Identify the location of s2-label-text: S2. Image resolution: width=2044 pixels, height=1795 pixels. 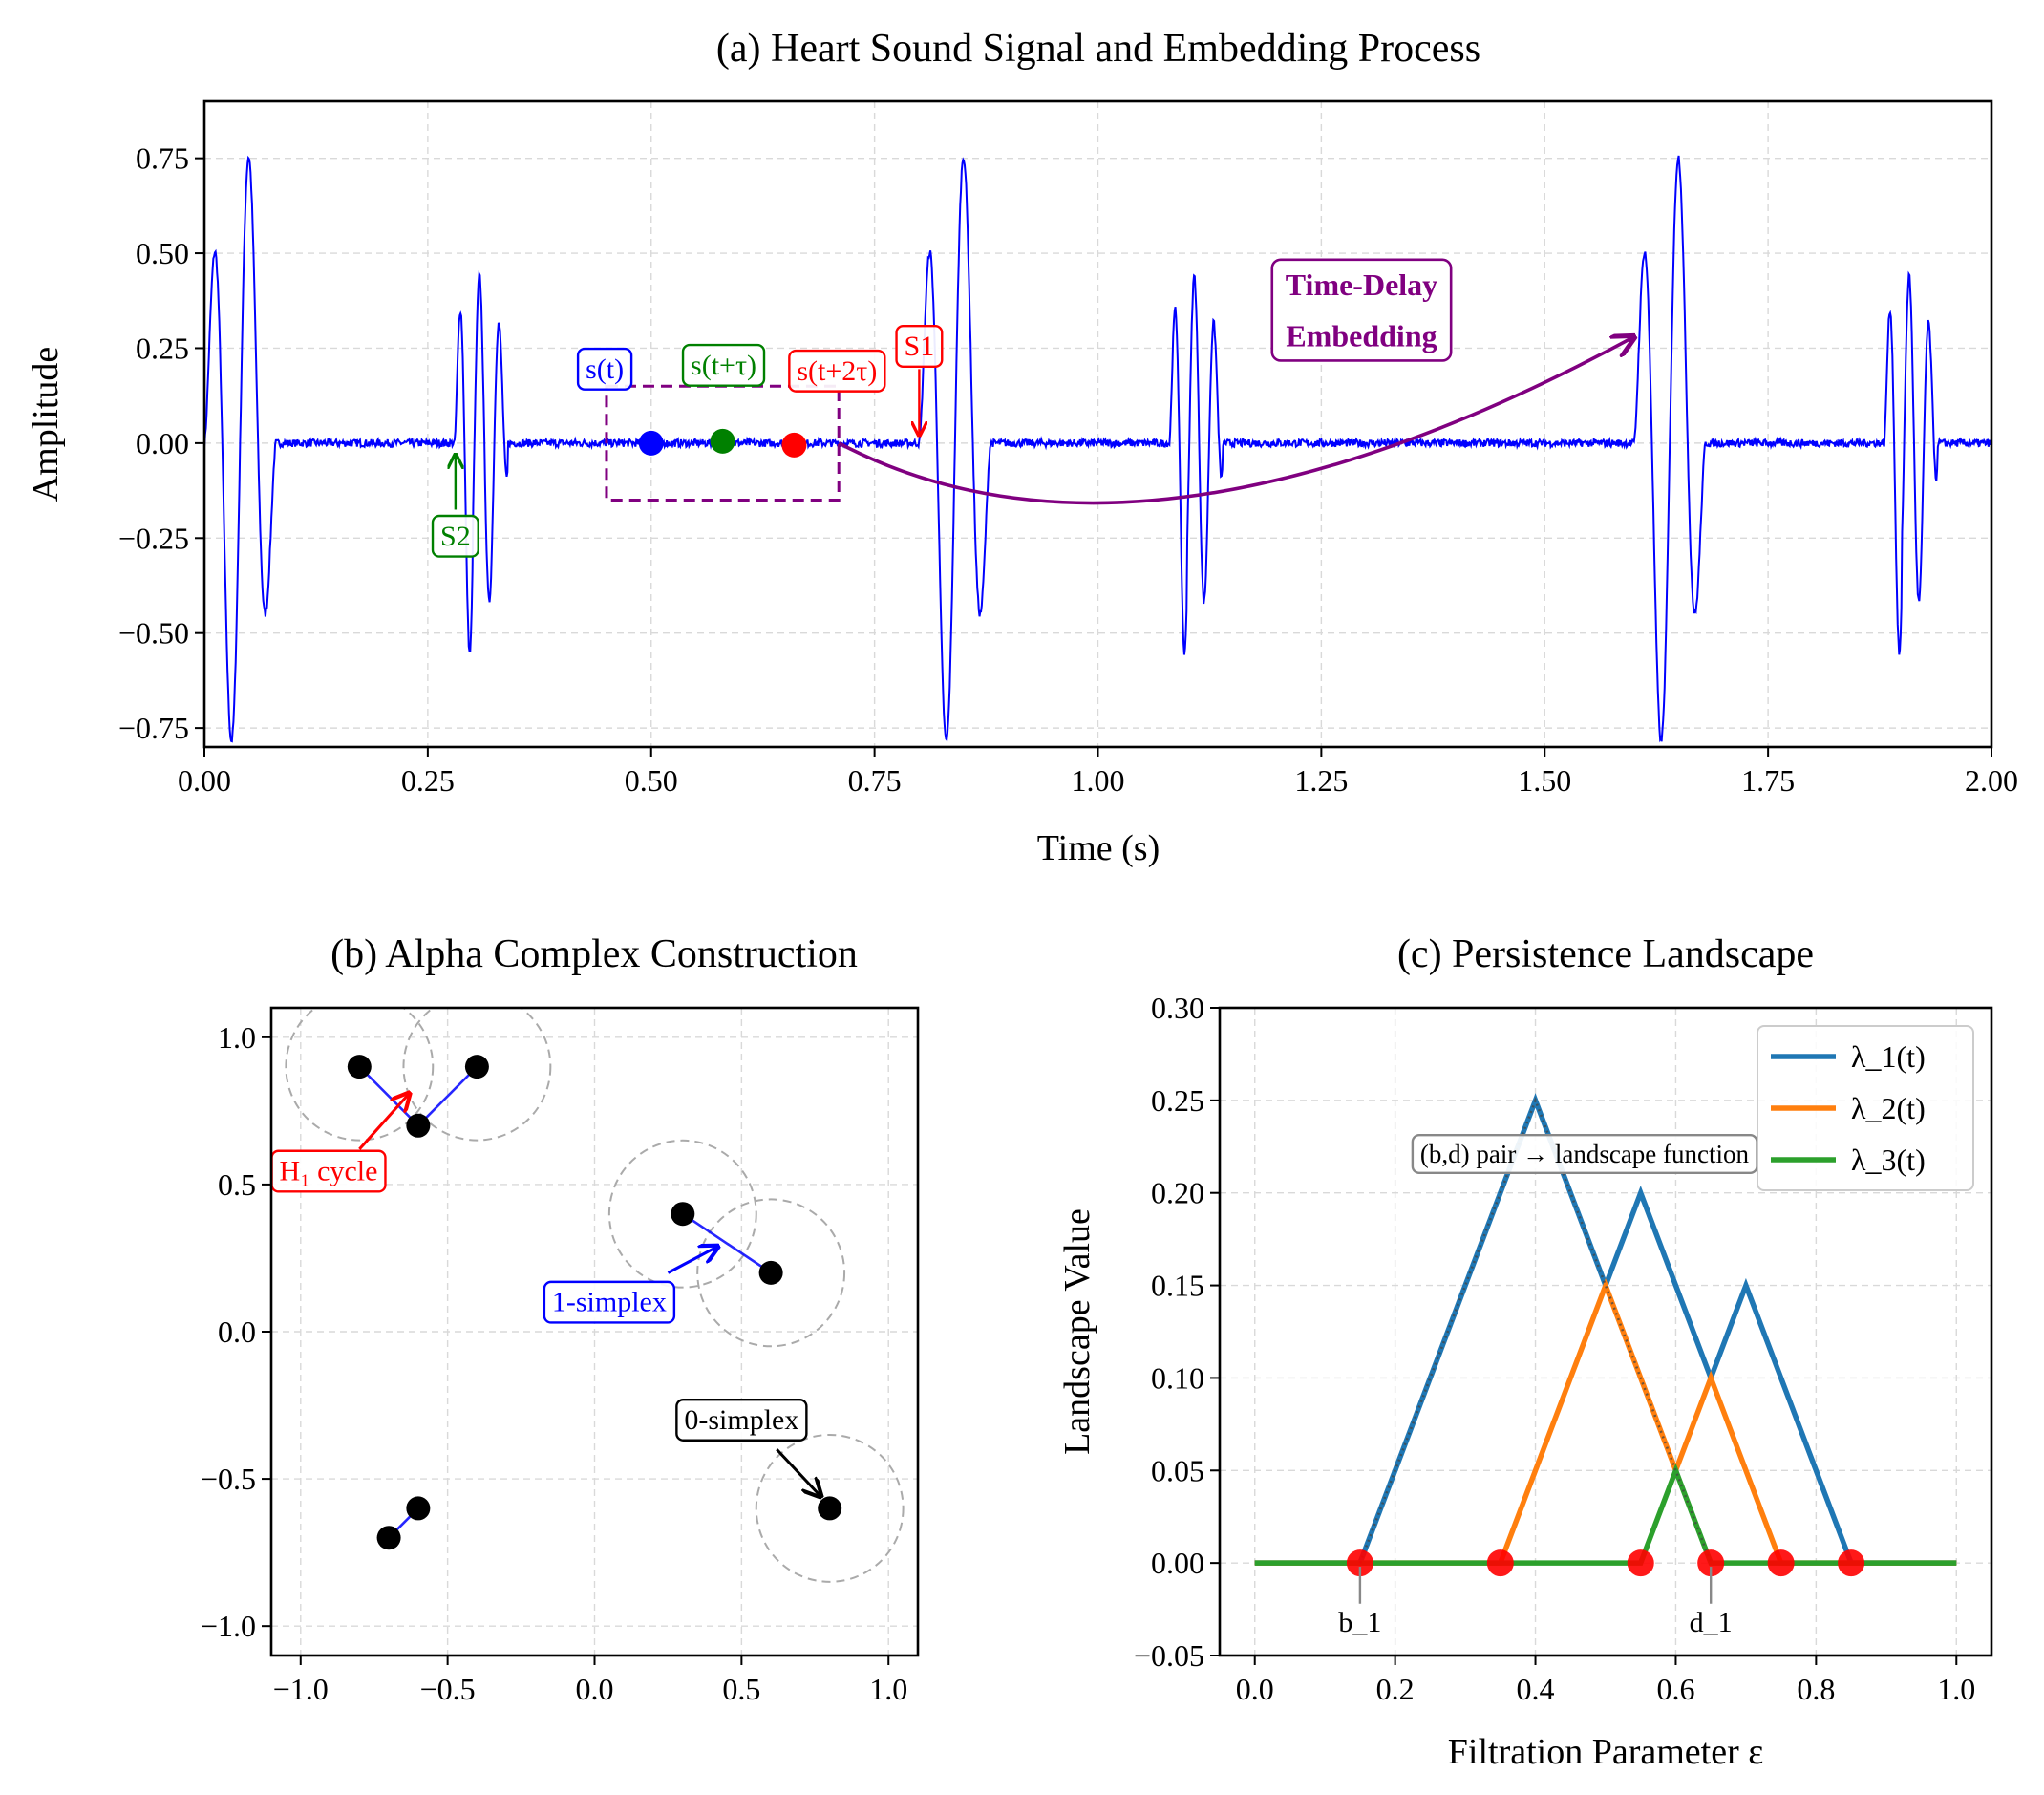
(455, 536).